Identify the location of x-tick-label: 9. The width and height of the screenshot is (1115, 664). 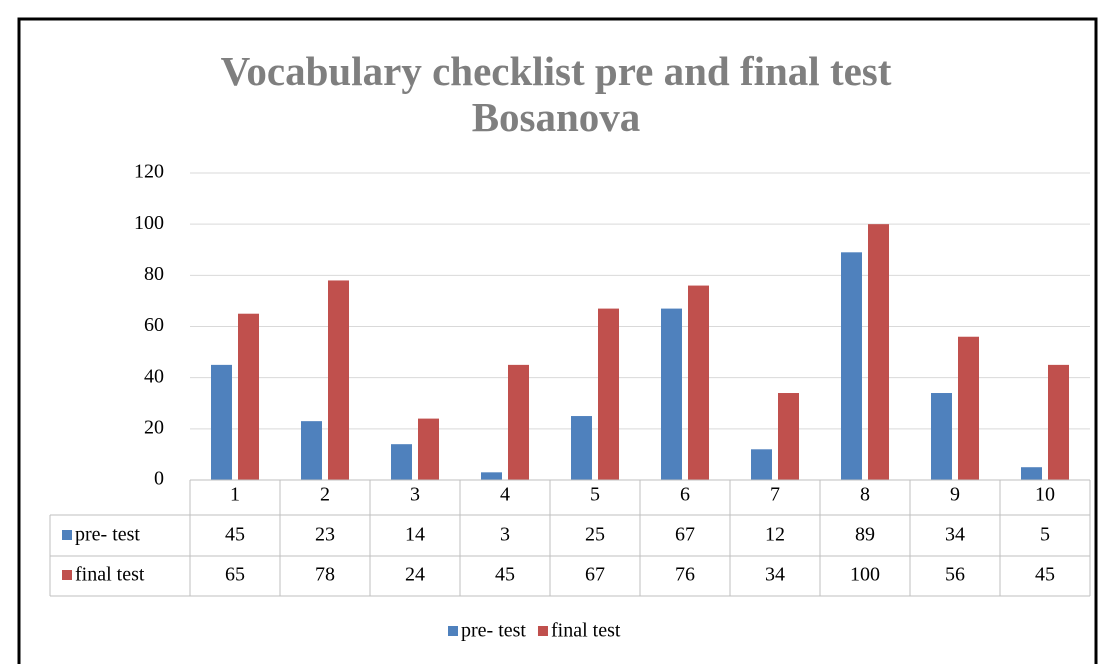
(955, 495).